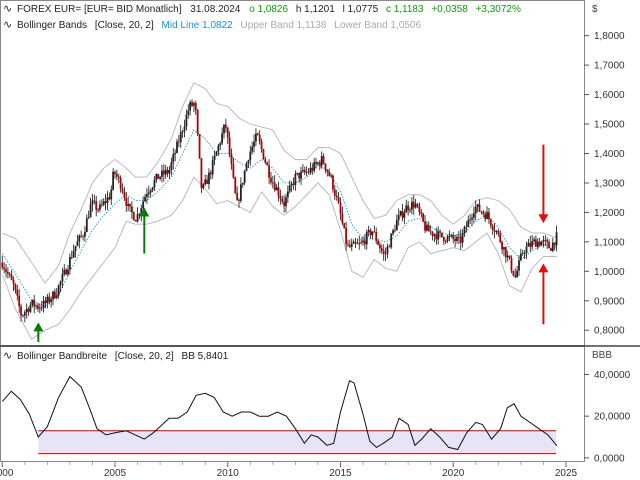  Describe the element at coordinates (543, 219) in the screenshot. I see `red-arrow-down-head` at that location.